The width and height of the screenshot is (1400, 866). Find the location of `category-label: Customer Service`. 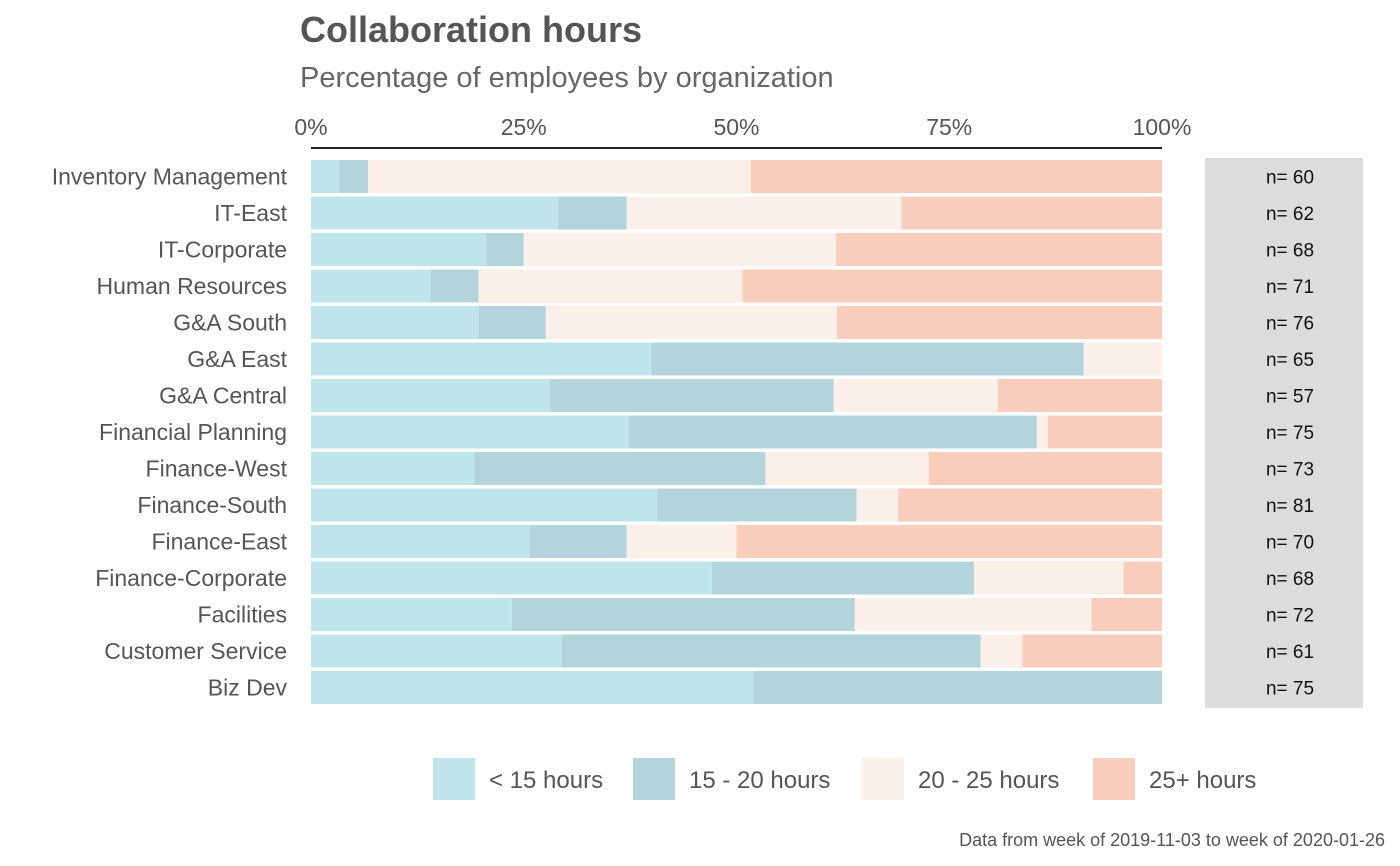

category-label: Customer Service is located at coordinates (195, 651).